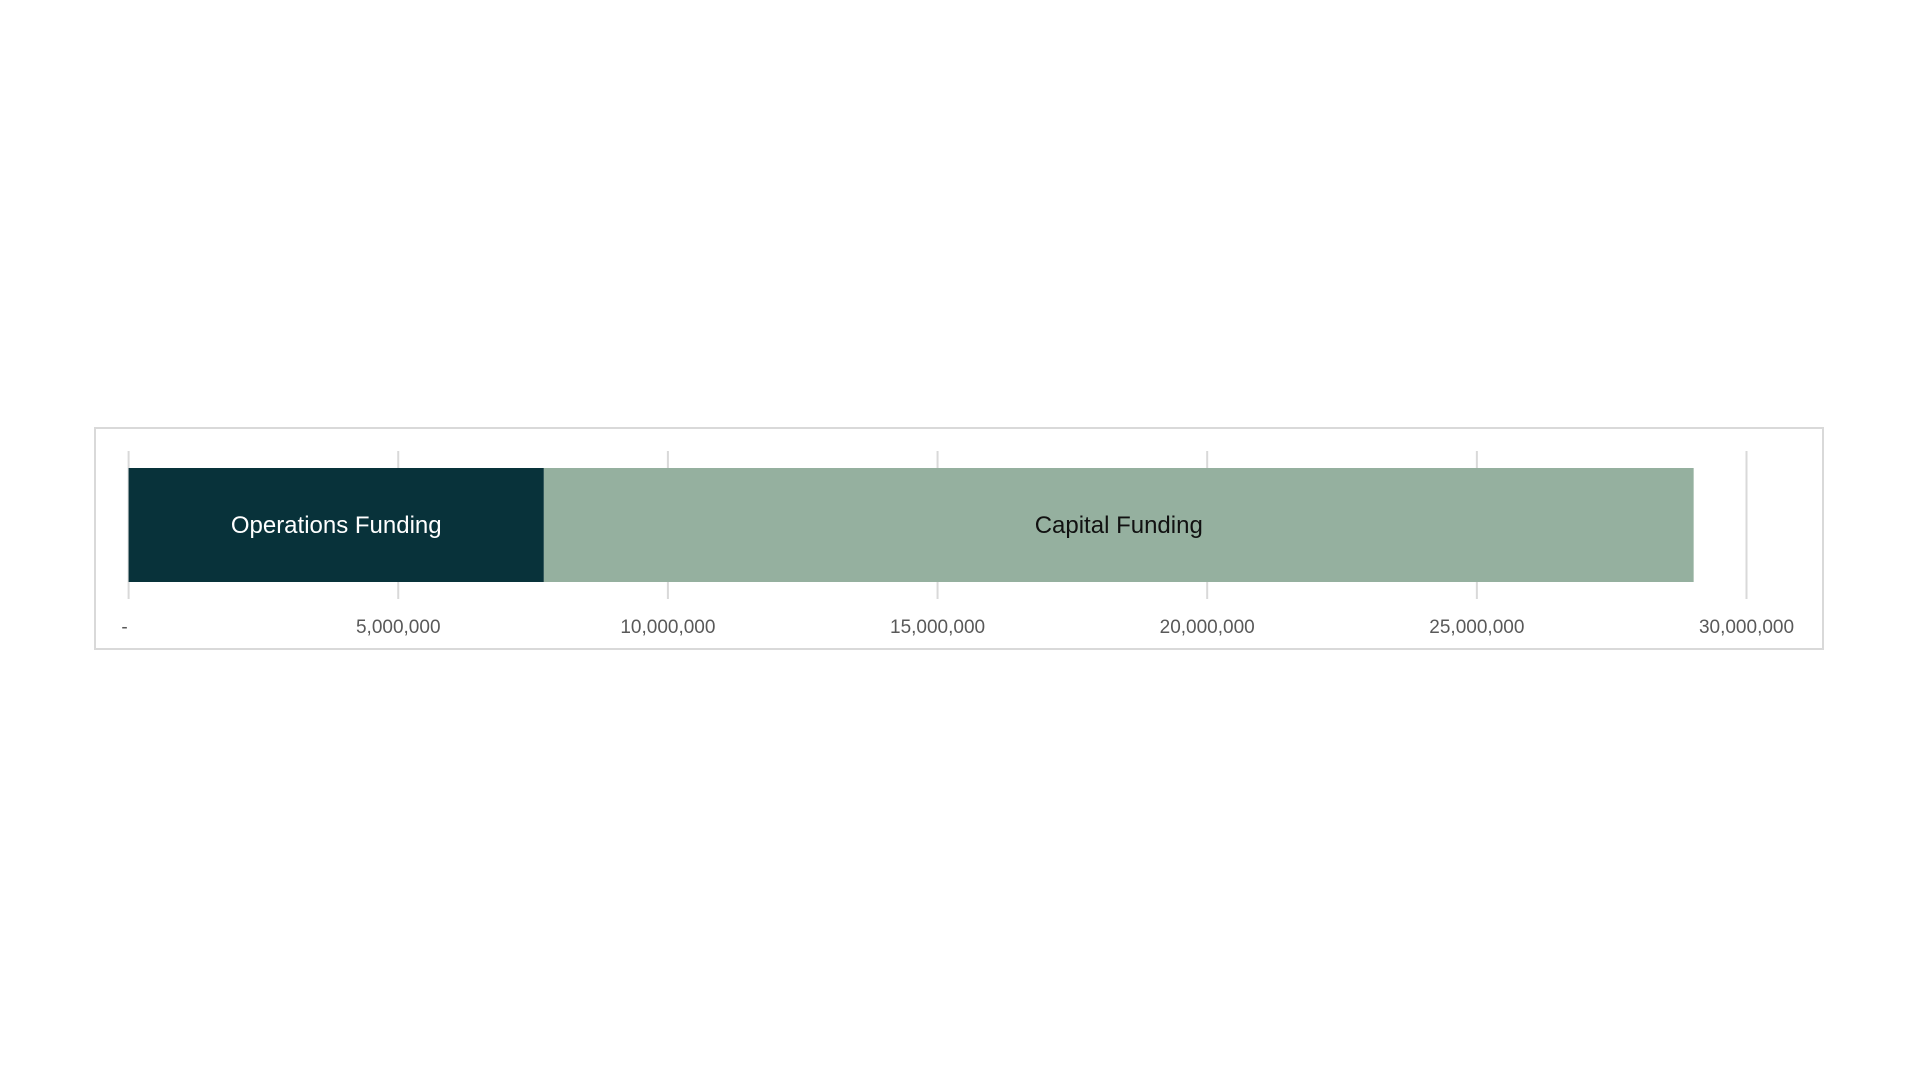 The width and height of the screenshot is (1920, 1080). I want to click on bar-segment-capital-funding, so click(1118, 525).